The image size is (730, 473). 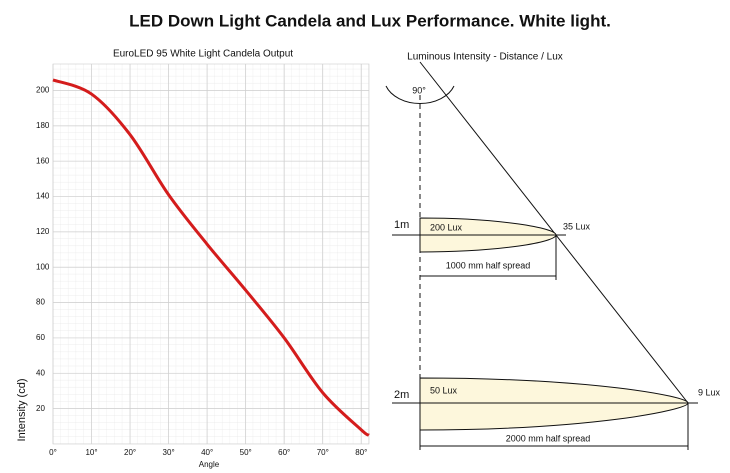 I want to click on x-tick-label: 10°, so click(x=91, y=452).